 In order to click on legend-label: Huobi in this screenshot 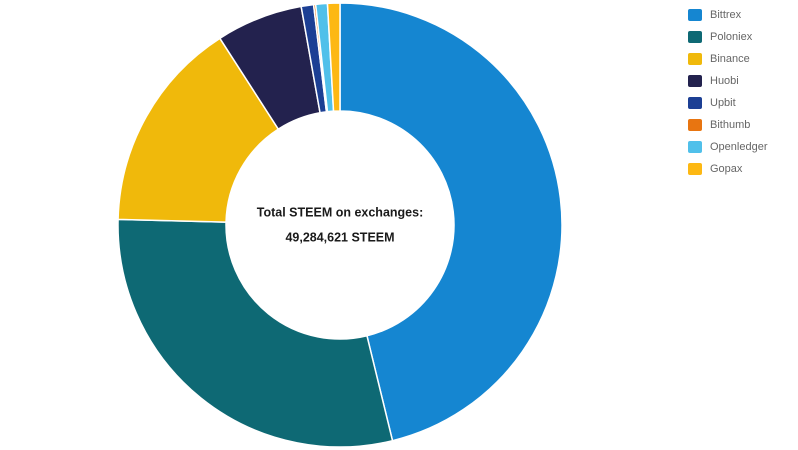, I will do `click(724, 81)`.